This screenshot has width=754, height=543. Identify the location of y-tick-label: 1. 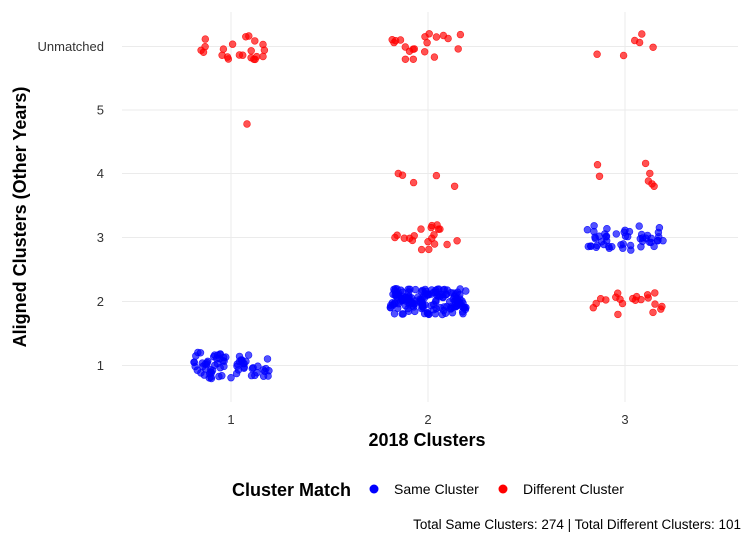
(100, 365).